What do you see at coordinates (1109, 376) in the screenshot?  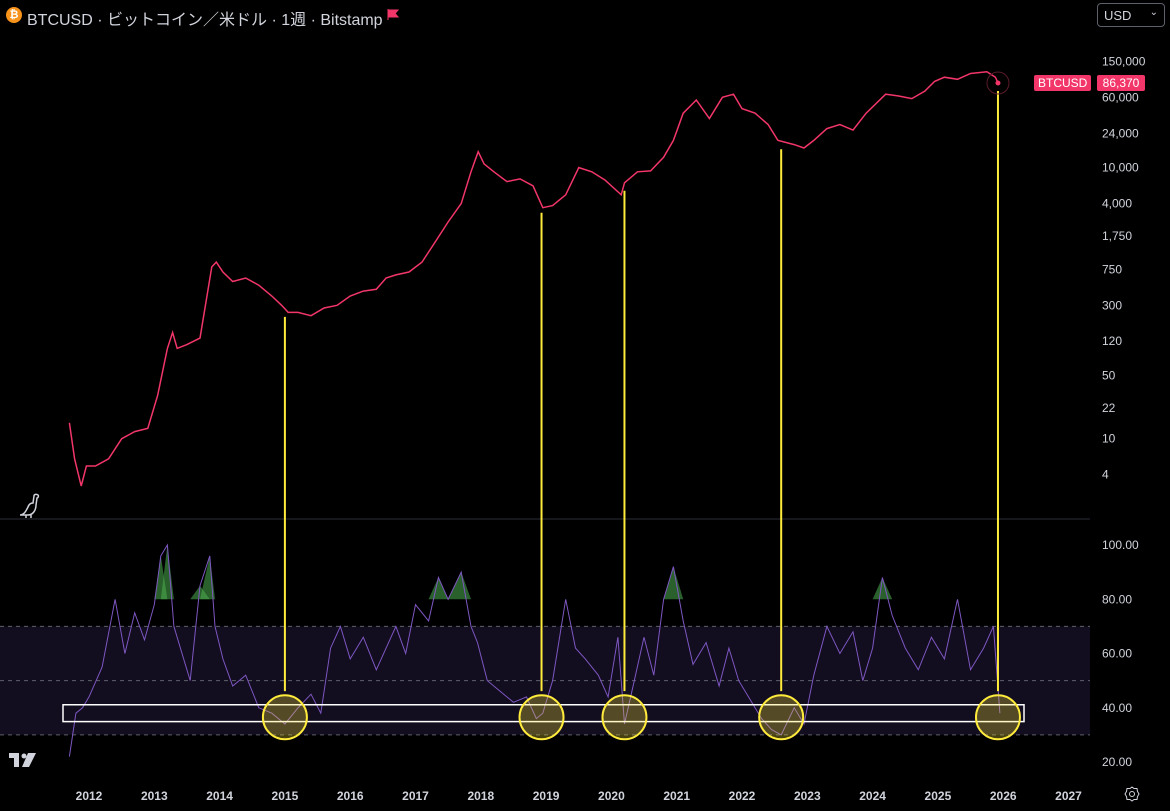 I see `price-tick-label: 50` at bounding box center [1109, 376].